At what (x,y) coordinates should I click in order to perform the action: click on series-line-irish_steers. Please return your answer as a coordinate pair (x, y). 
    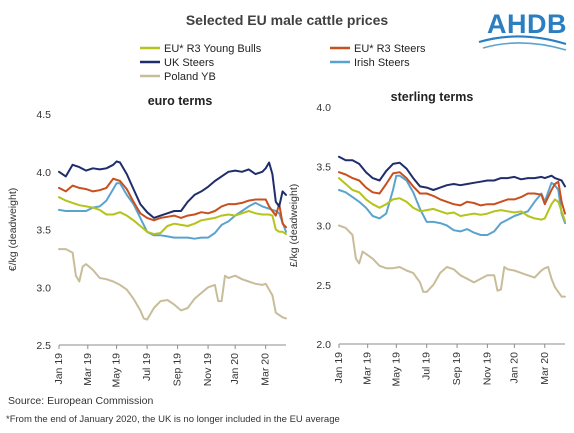
    Looking at the image, I should click on (172, 211).